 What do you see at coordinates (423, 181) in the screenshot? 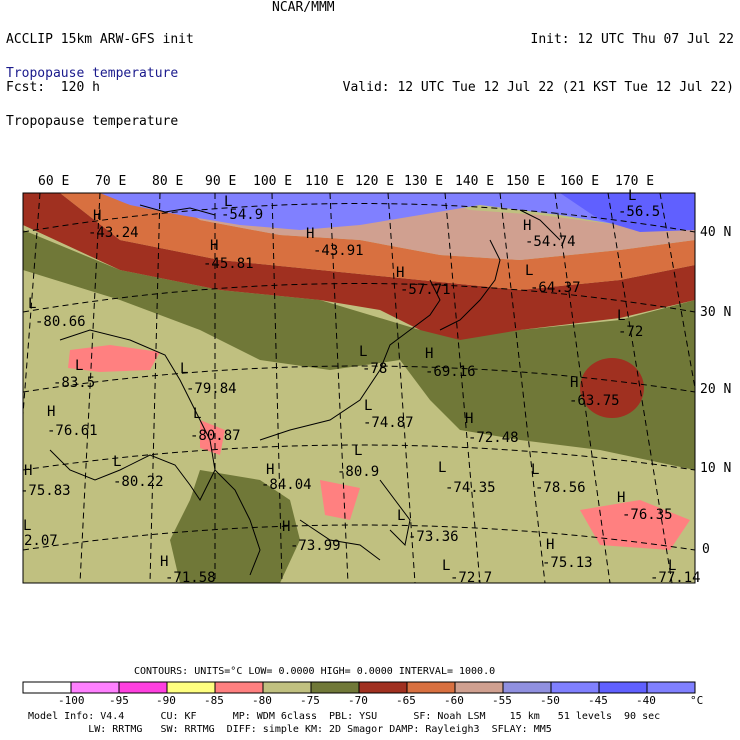
I see `lon-label: 130 E` at bounding box center [423, 181].